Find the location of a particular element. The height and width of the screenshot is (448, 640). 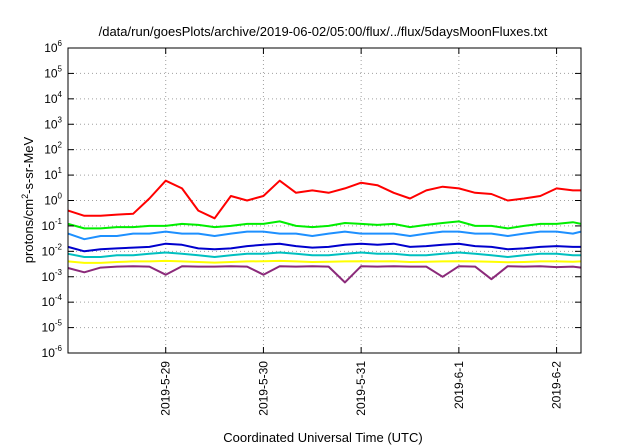

y-tick-exp: 0 is located at coordinates (60, 196).